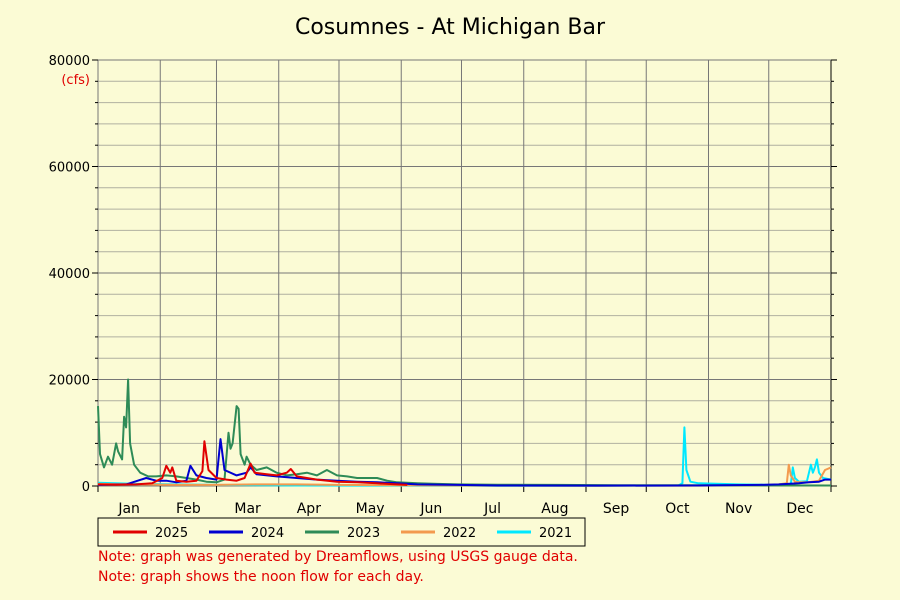 The width and height of the screenshot is (900, 600). I want to click on series-lines, so click(464, 432).